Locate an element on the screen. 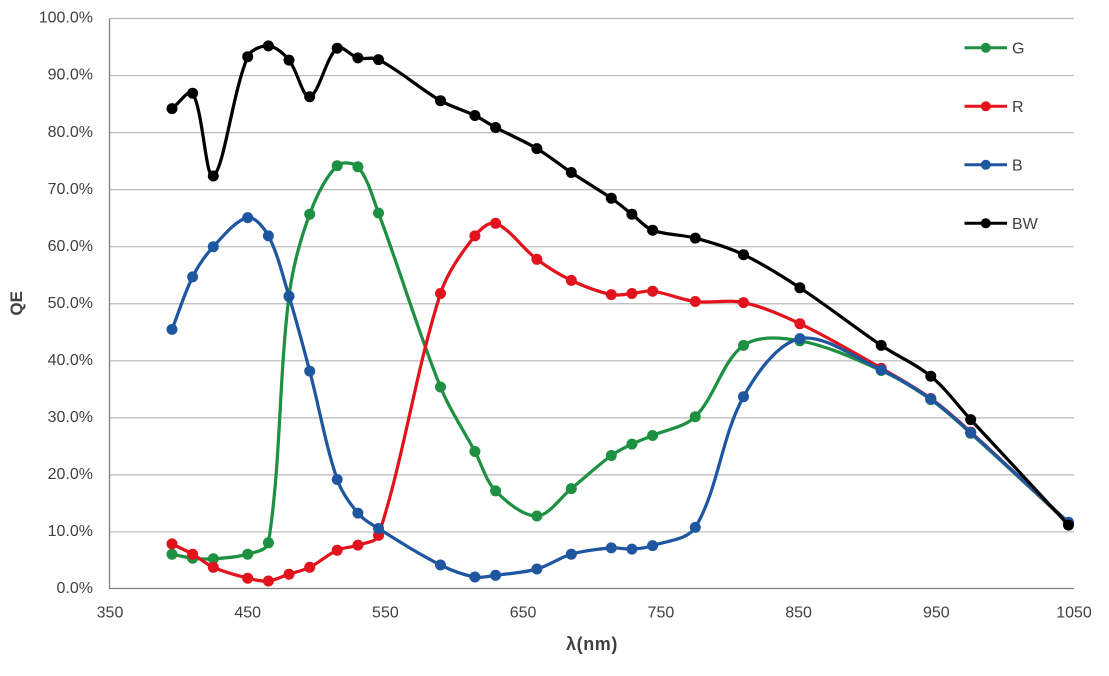 The image size is (1109, 676). svg-text: 90.0% is located at coordinates (70, 75).